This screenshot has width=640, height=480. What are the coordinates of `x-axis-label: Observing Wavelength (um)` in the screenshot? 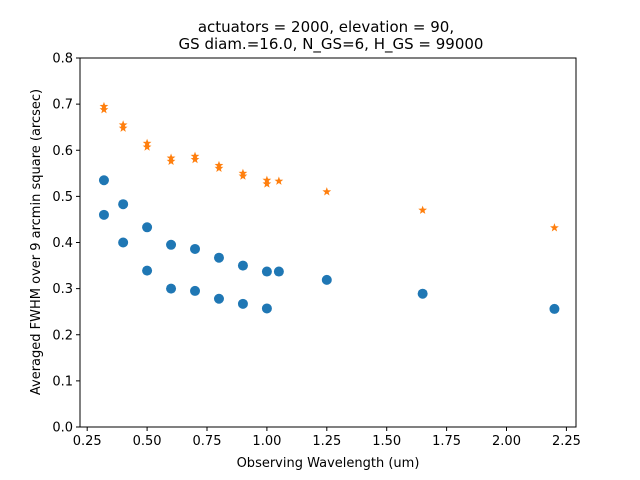 It's located at (328, 463).